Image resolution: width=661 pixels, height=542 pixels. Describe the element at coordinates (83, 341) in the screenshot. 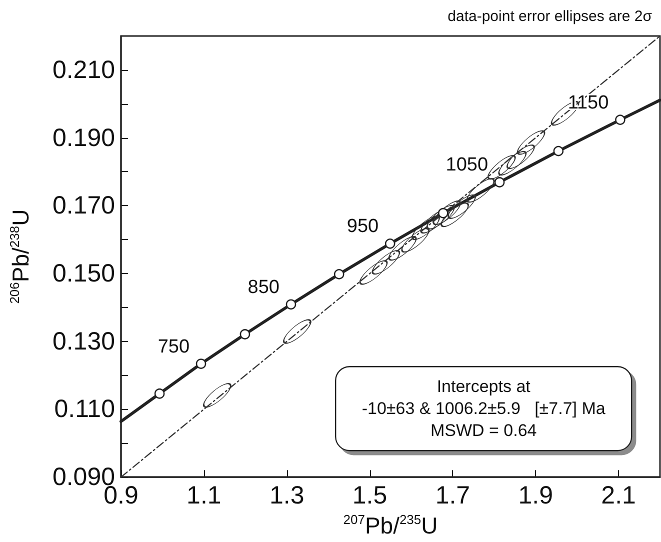

I see `y-tick-label: 0.130` at that location.